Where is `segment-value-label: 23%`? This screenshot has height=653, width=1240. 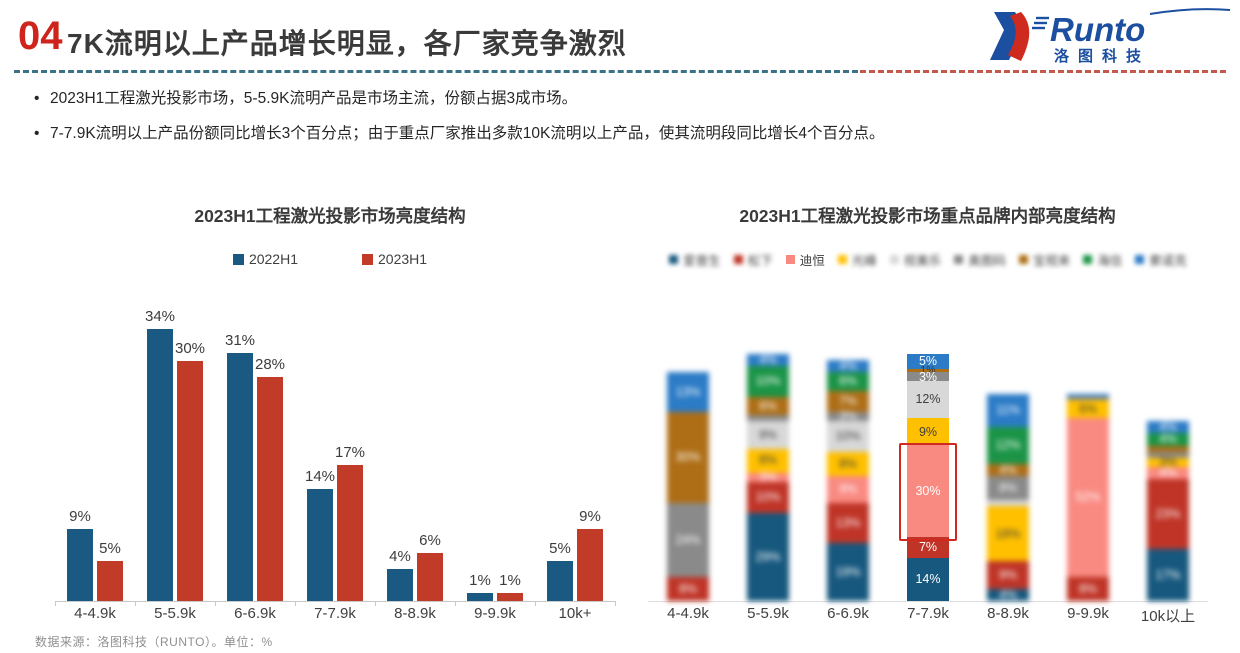
segment-value-label: 23% is located at coordinates (1168, 513).